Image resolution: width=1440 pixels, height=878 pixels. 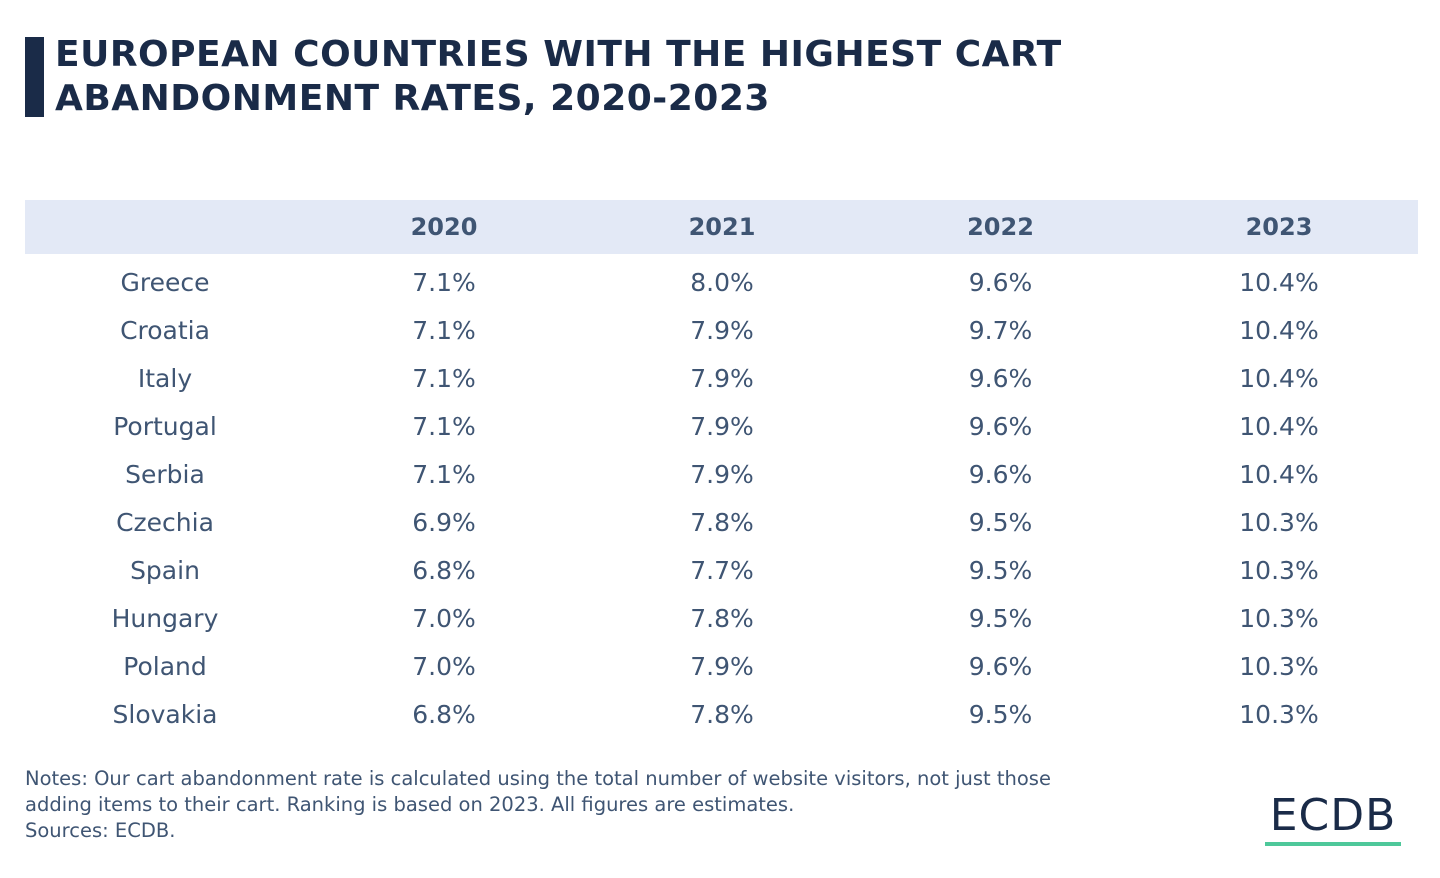 I want to click on table-row: Italy 7.1% 7.9% 9.6% 10.4%, so click(x=721, y=378).